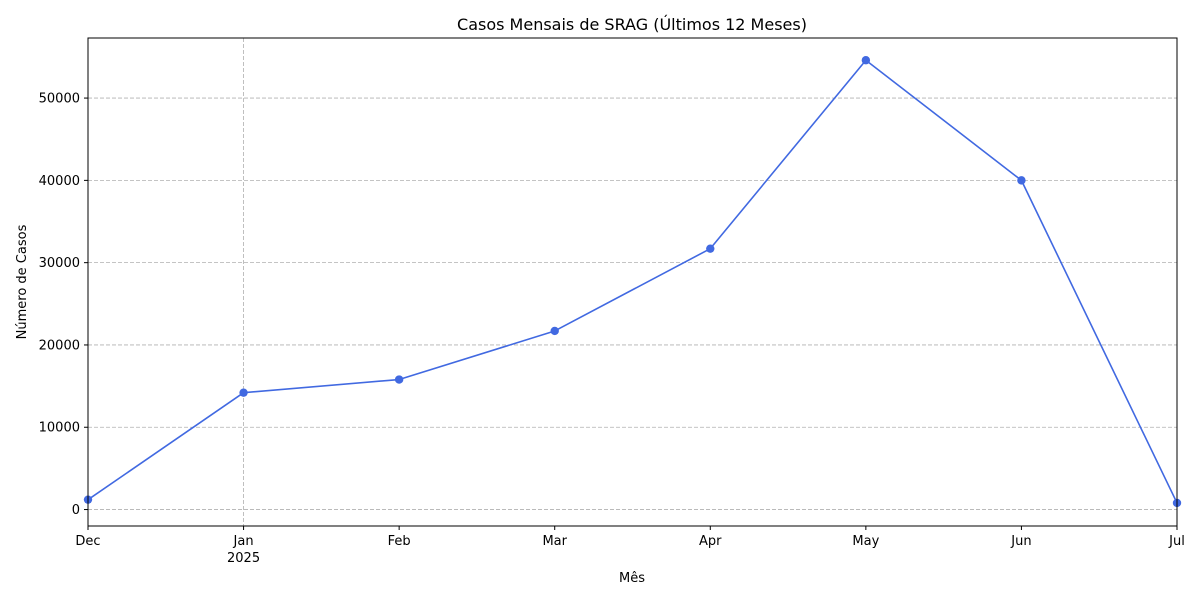 The image size is (1200, 600). Describe the element at coordinates (243, 541) in the screenshot. I see `x-tick-label: Jan` at that location.